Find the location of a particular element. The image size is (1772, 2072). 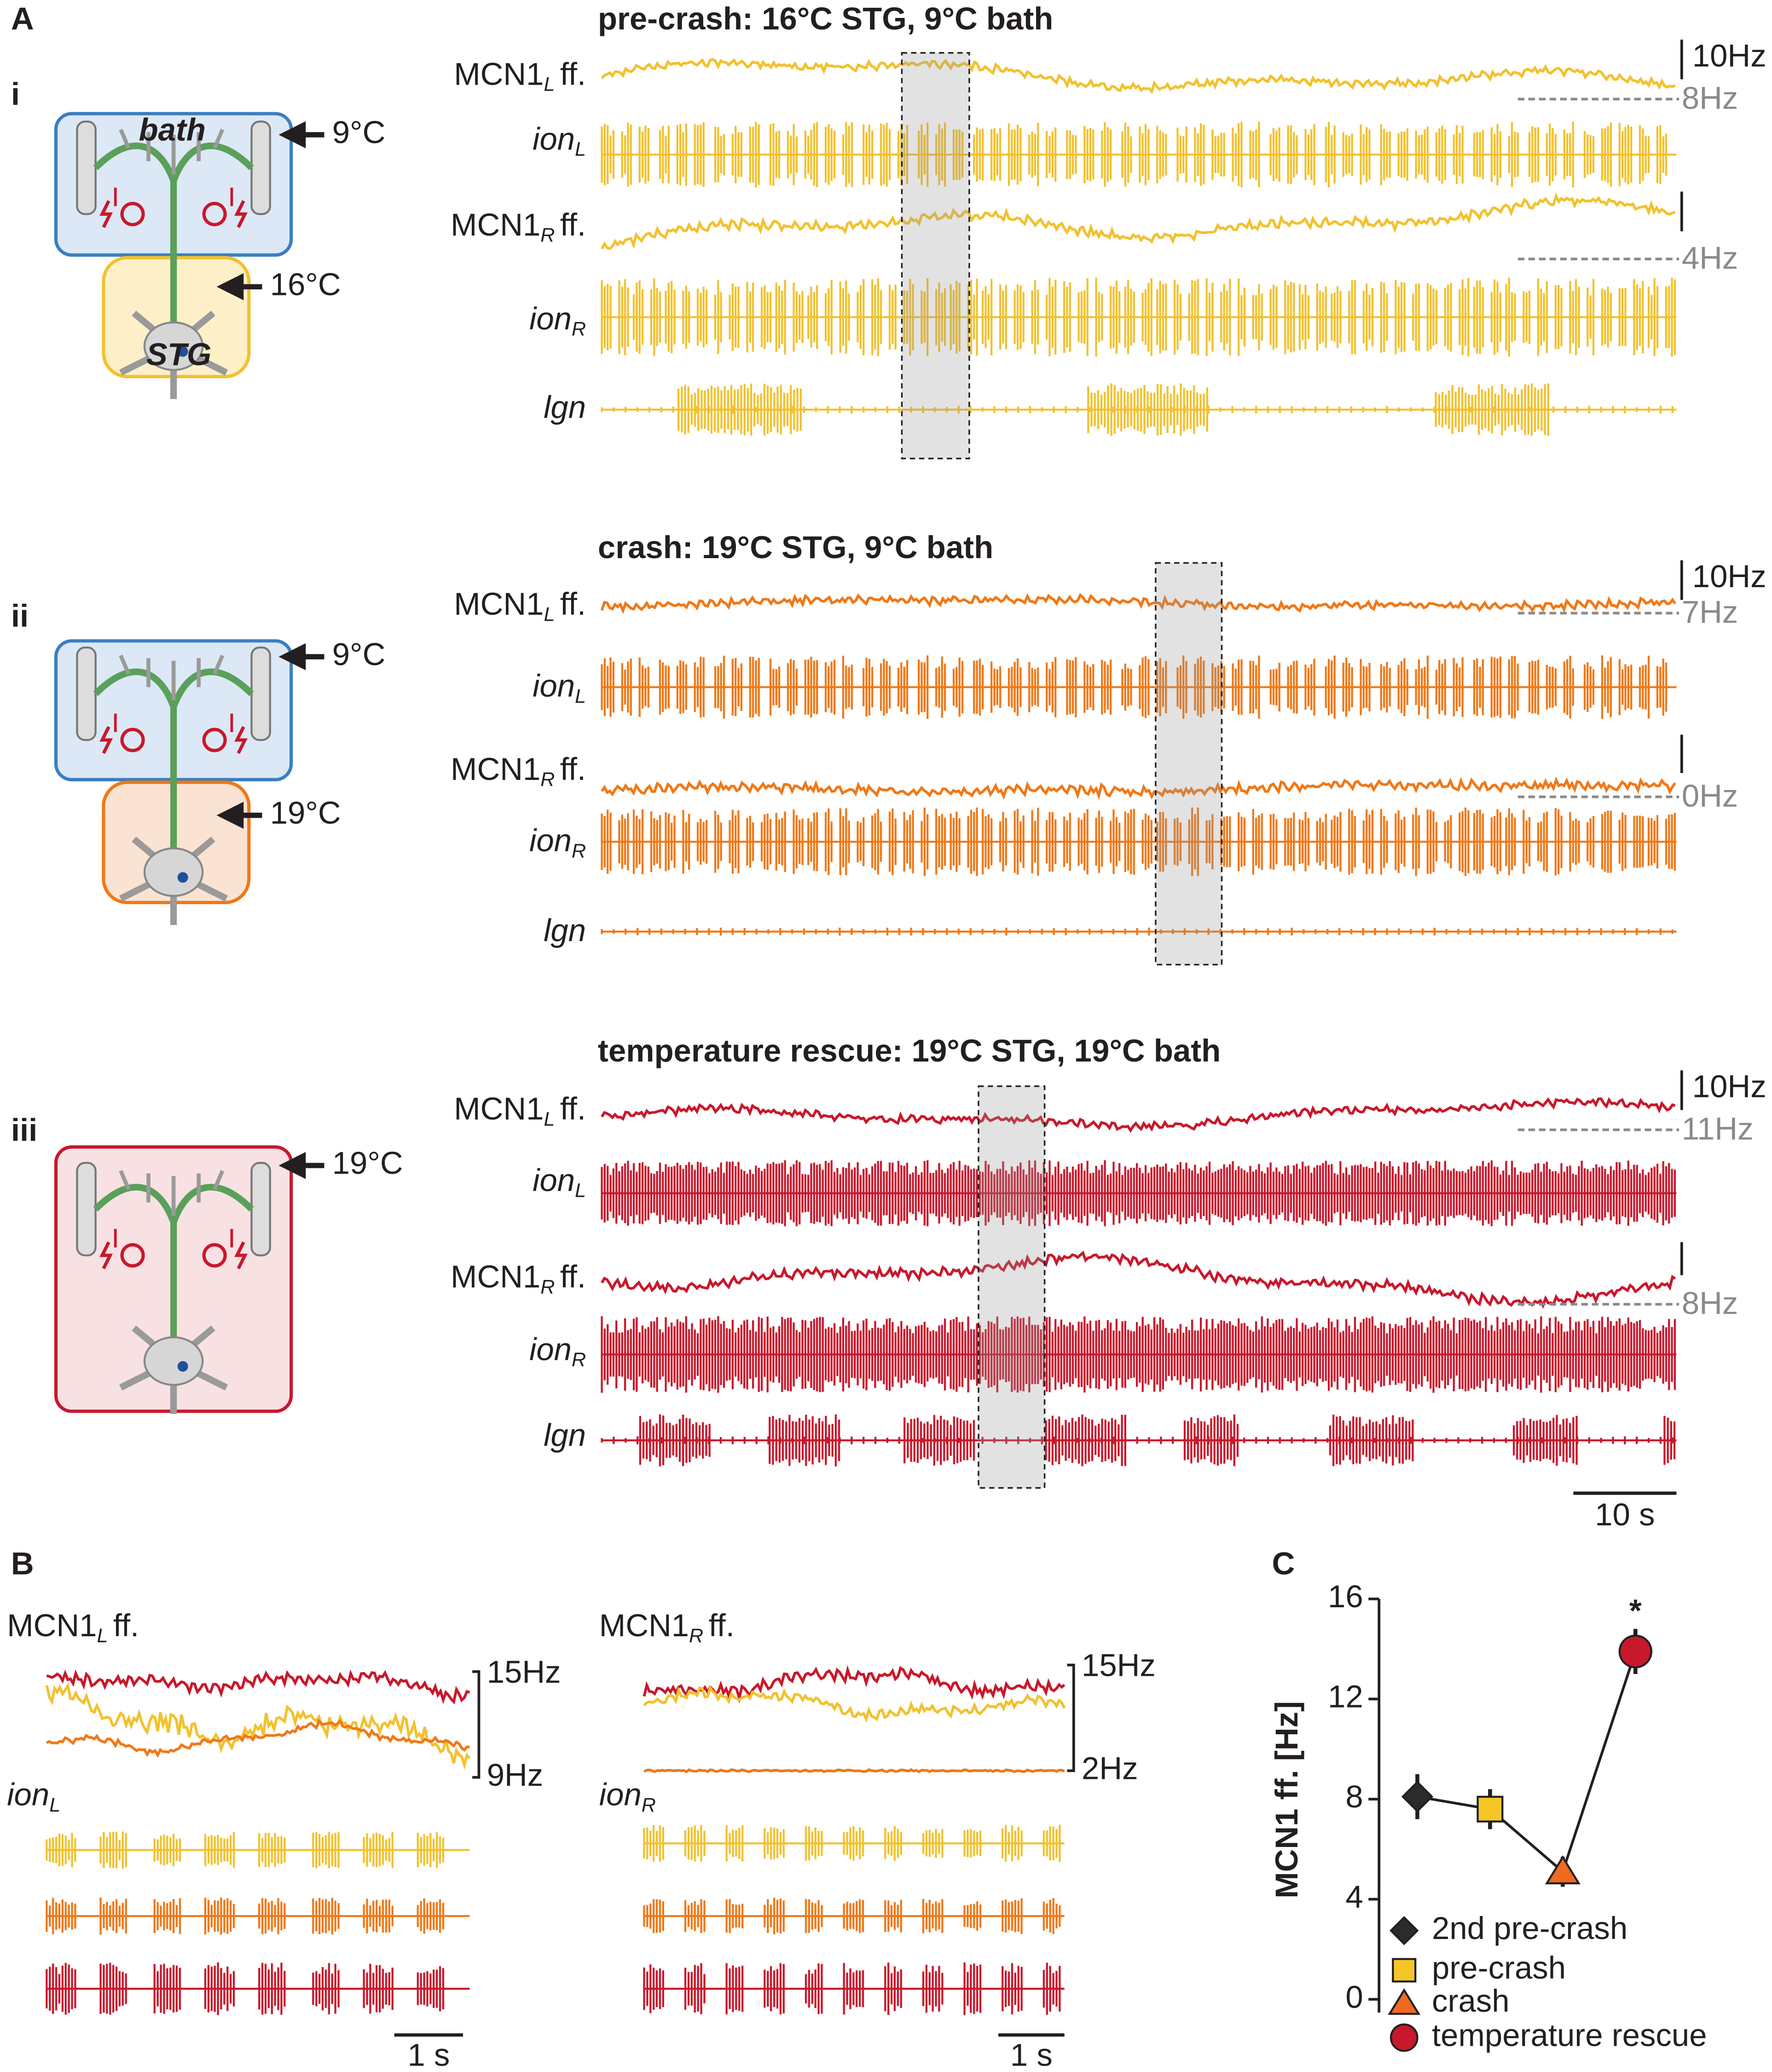

label: 12 is located at coordinates (1346, 1696).